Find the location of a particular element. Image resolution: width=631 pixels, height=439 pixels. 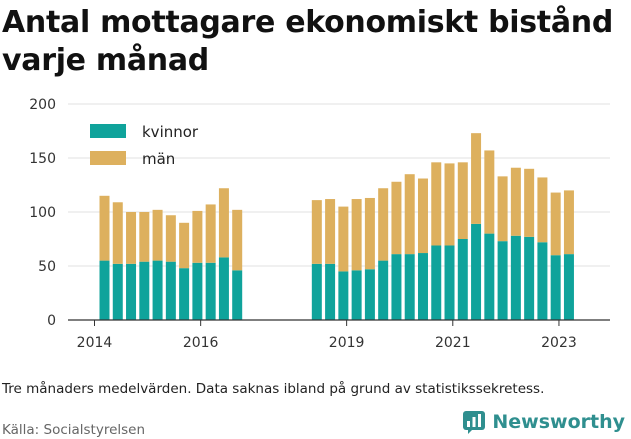

y-tick-label: 150 is located at coordinates (42, 159).